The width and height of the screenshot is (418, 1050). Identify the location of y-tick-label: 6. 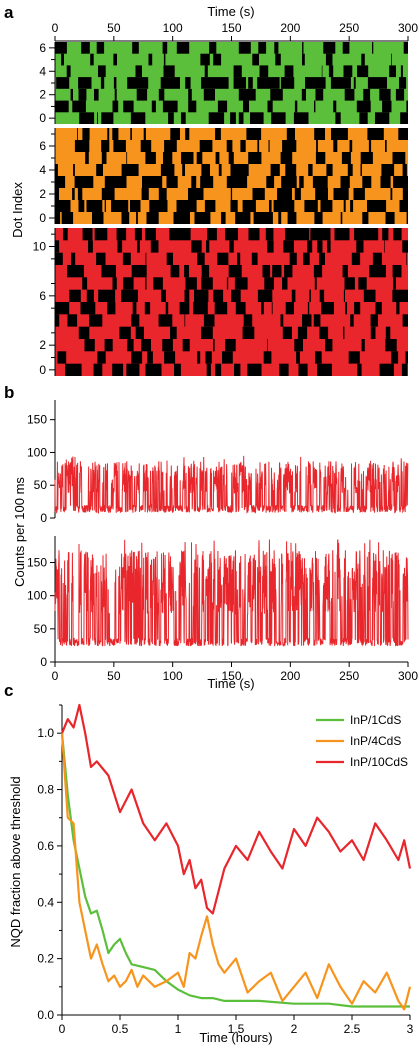
(42, 146).